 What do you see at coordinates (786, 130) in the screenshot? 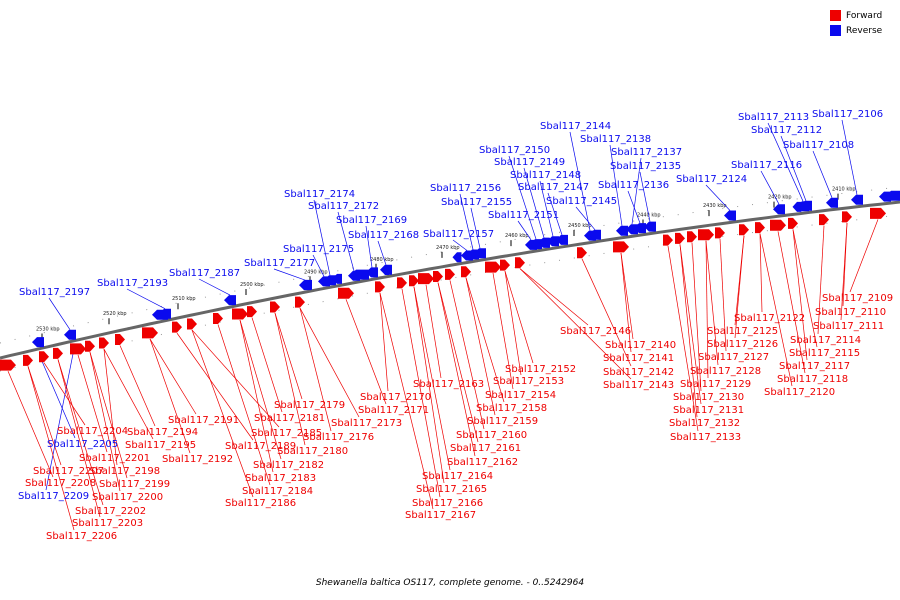
I see `gene-label-reverse: Sbal117_2112` at bounding box center [786, 130].